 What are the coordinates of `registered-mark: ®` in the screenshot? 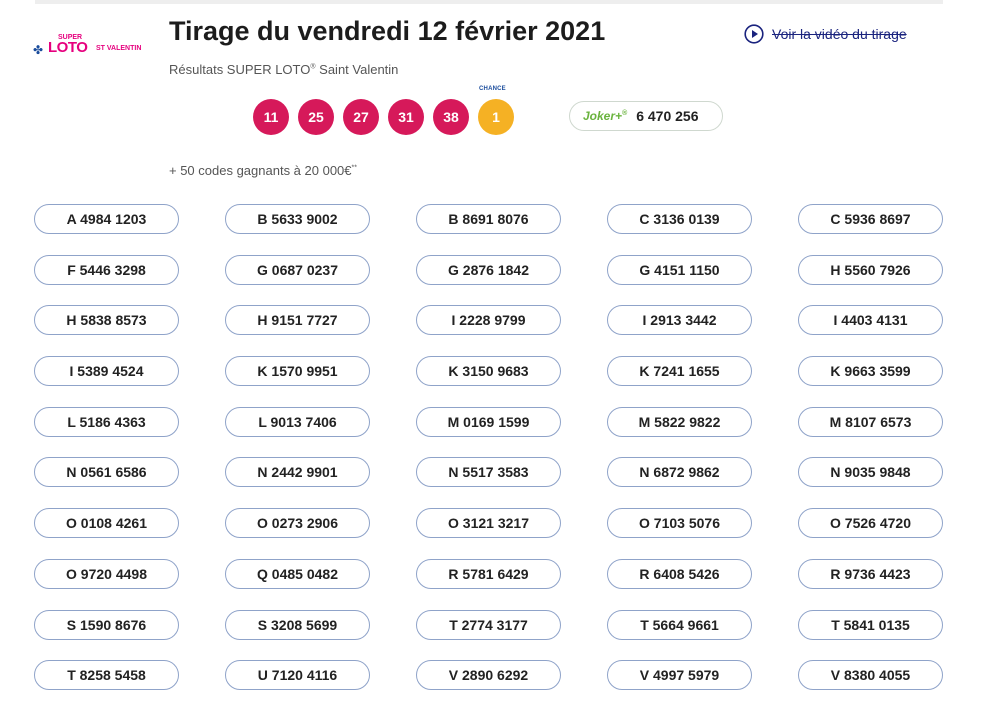 It's located at (313, 67).